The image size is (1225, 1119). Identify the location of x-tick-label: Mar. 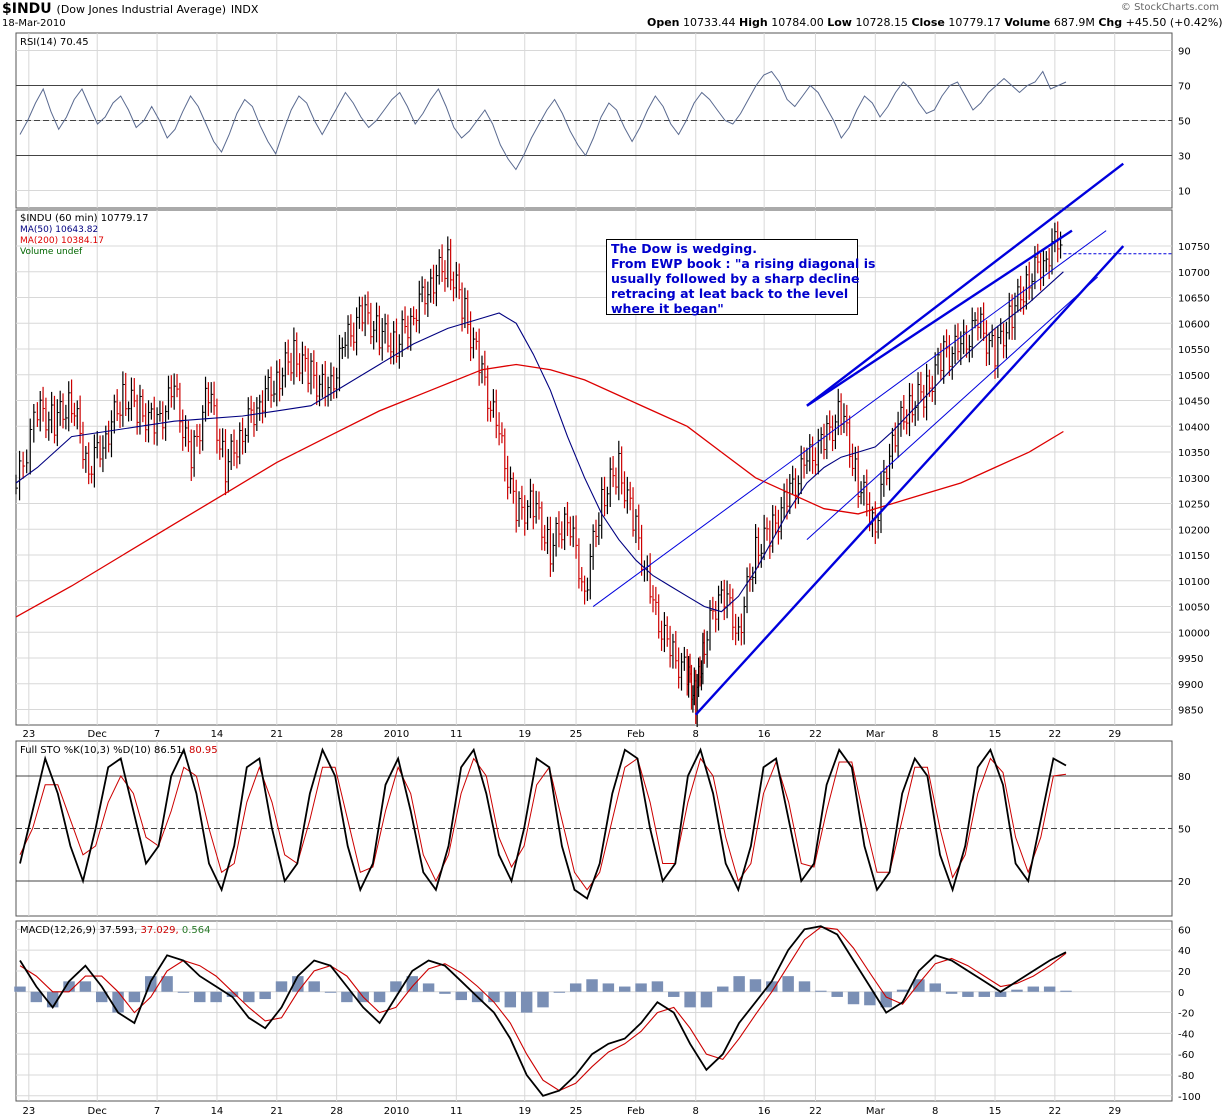
(876, 1111).